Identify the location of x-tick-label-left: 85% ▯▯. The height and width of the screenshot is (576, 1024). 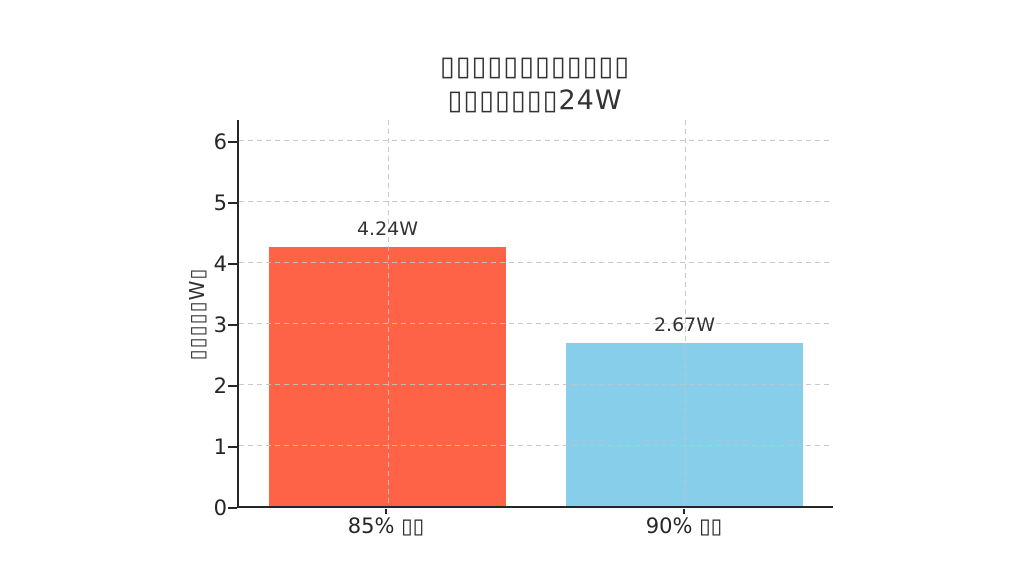
(386, 526).